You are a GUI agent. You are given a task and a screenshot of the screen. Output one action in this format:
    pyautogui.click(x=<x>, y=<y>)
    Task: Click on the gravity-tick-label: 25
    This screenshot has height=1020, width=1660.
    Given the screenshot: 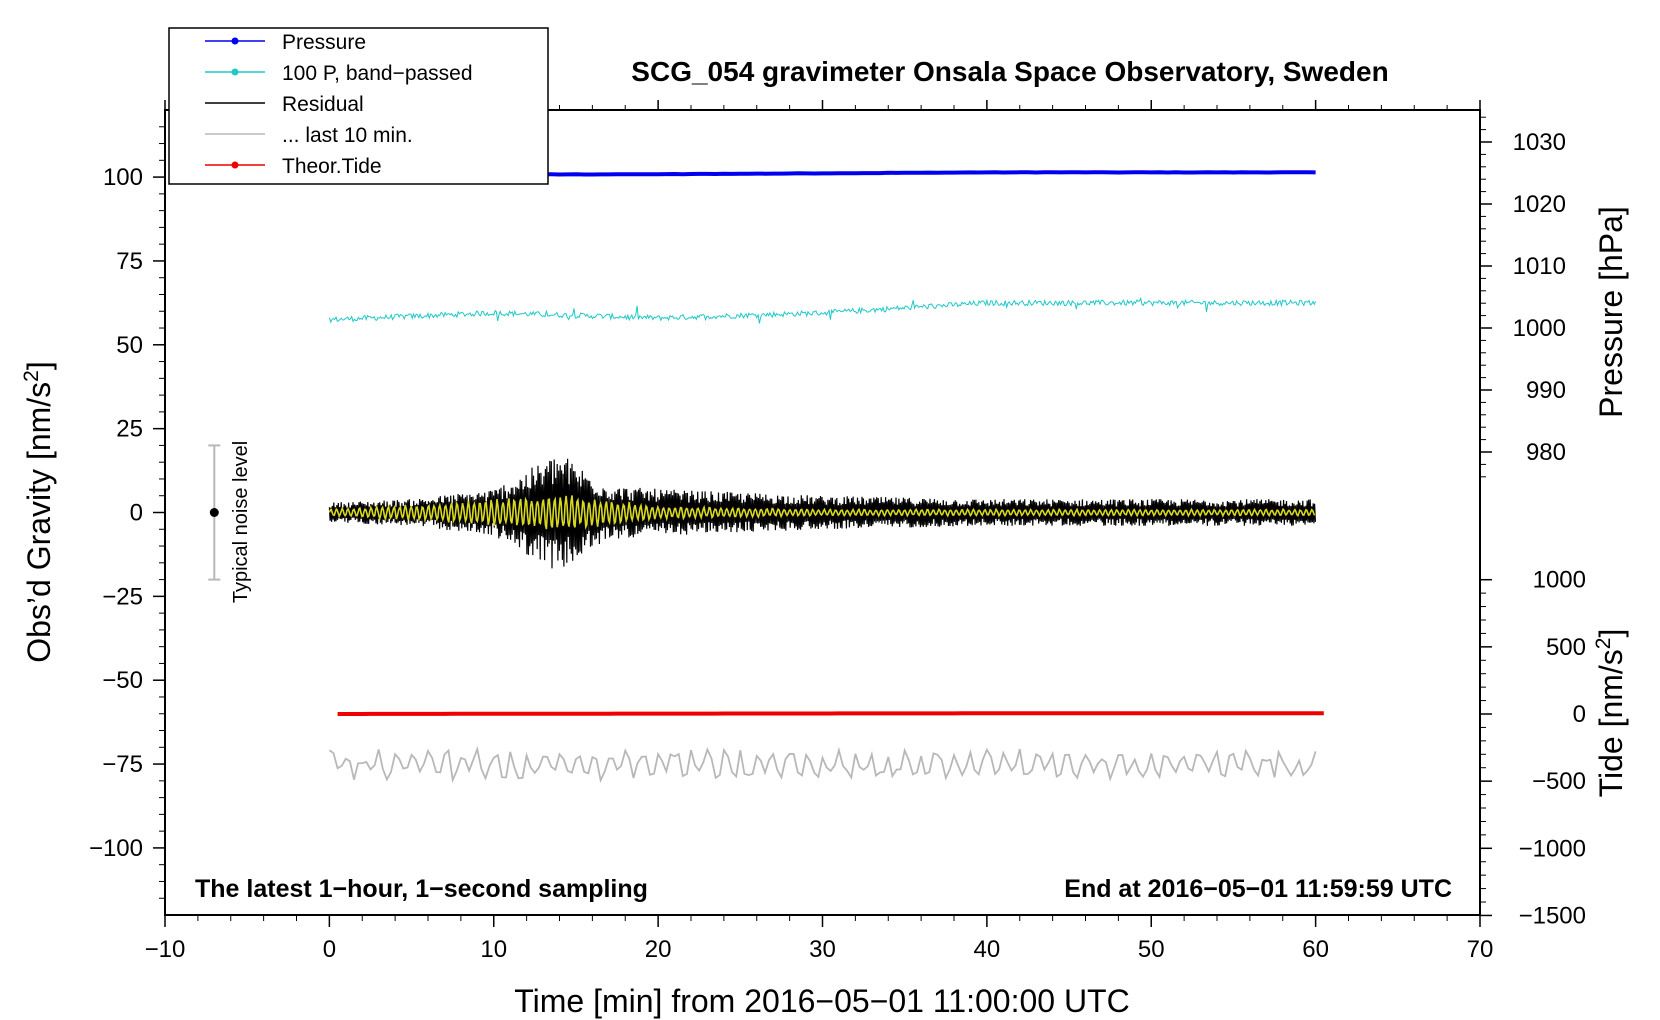 What is the action you would take?
    pyautogui.click(x=129, y=429)
    